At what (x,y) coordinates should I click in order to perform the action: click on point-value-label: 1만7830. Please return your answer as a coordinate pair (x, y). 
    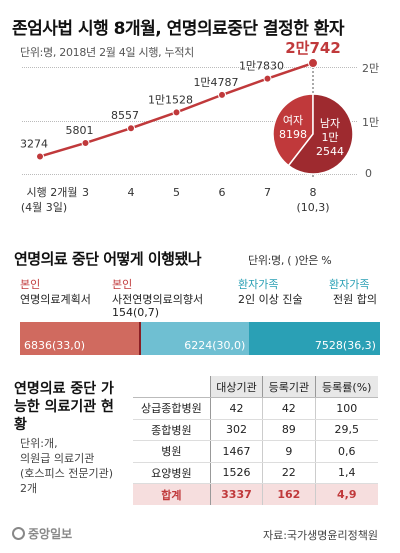
    Looking at the image, I should click on (261, 66).